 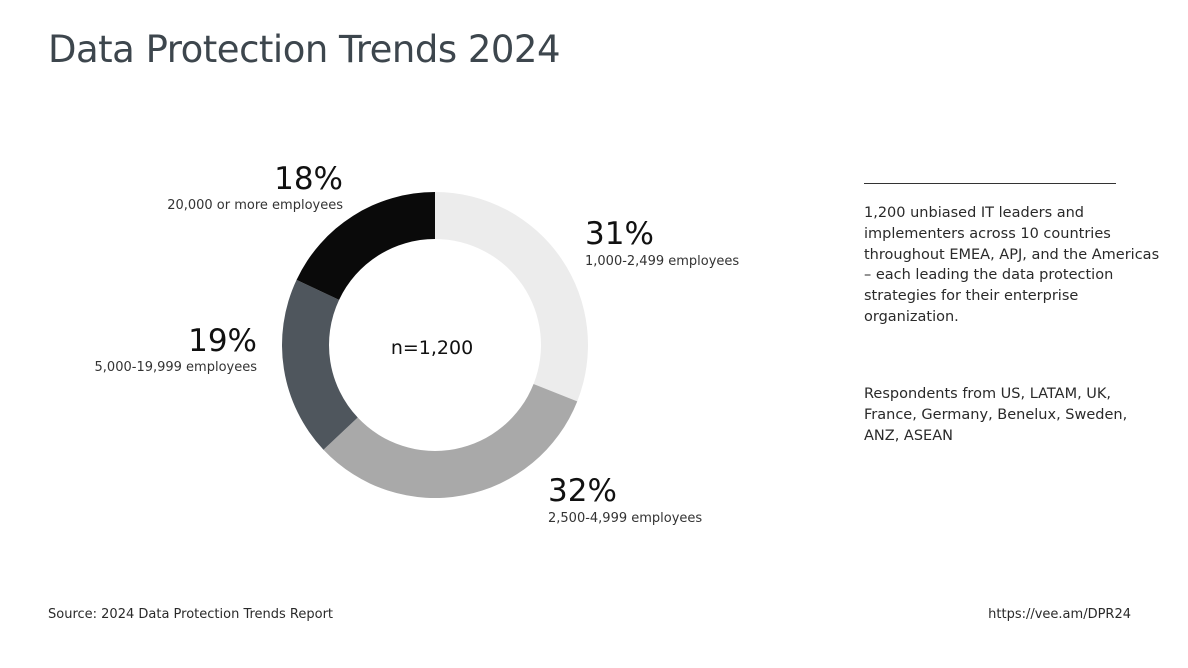 What do you see at coordinates (432, 348) in the screenshot?
I see `donut-center-label: n=1,200` at bounding box center [432, 348].